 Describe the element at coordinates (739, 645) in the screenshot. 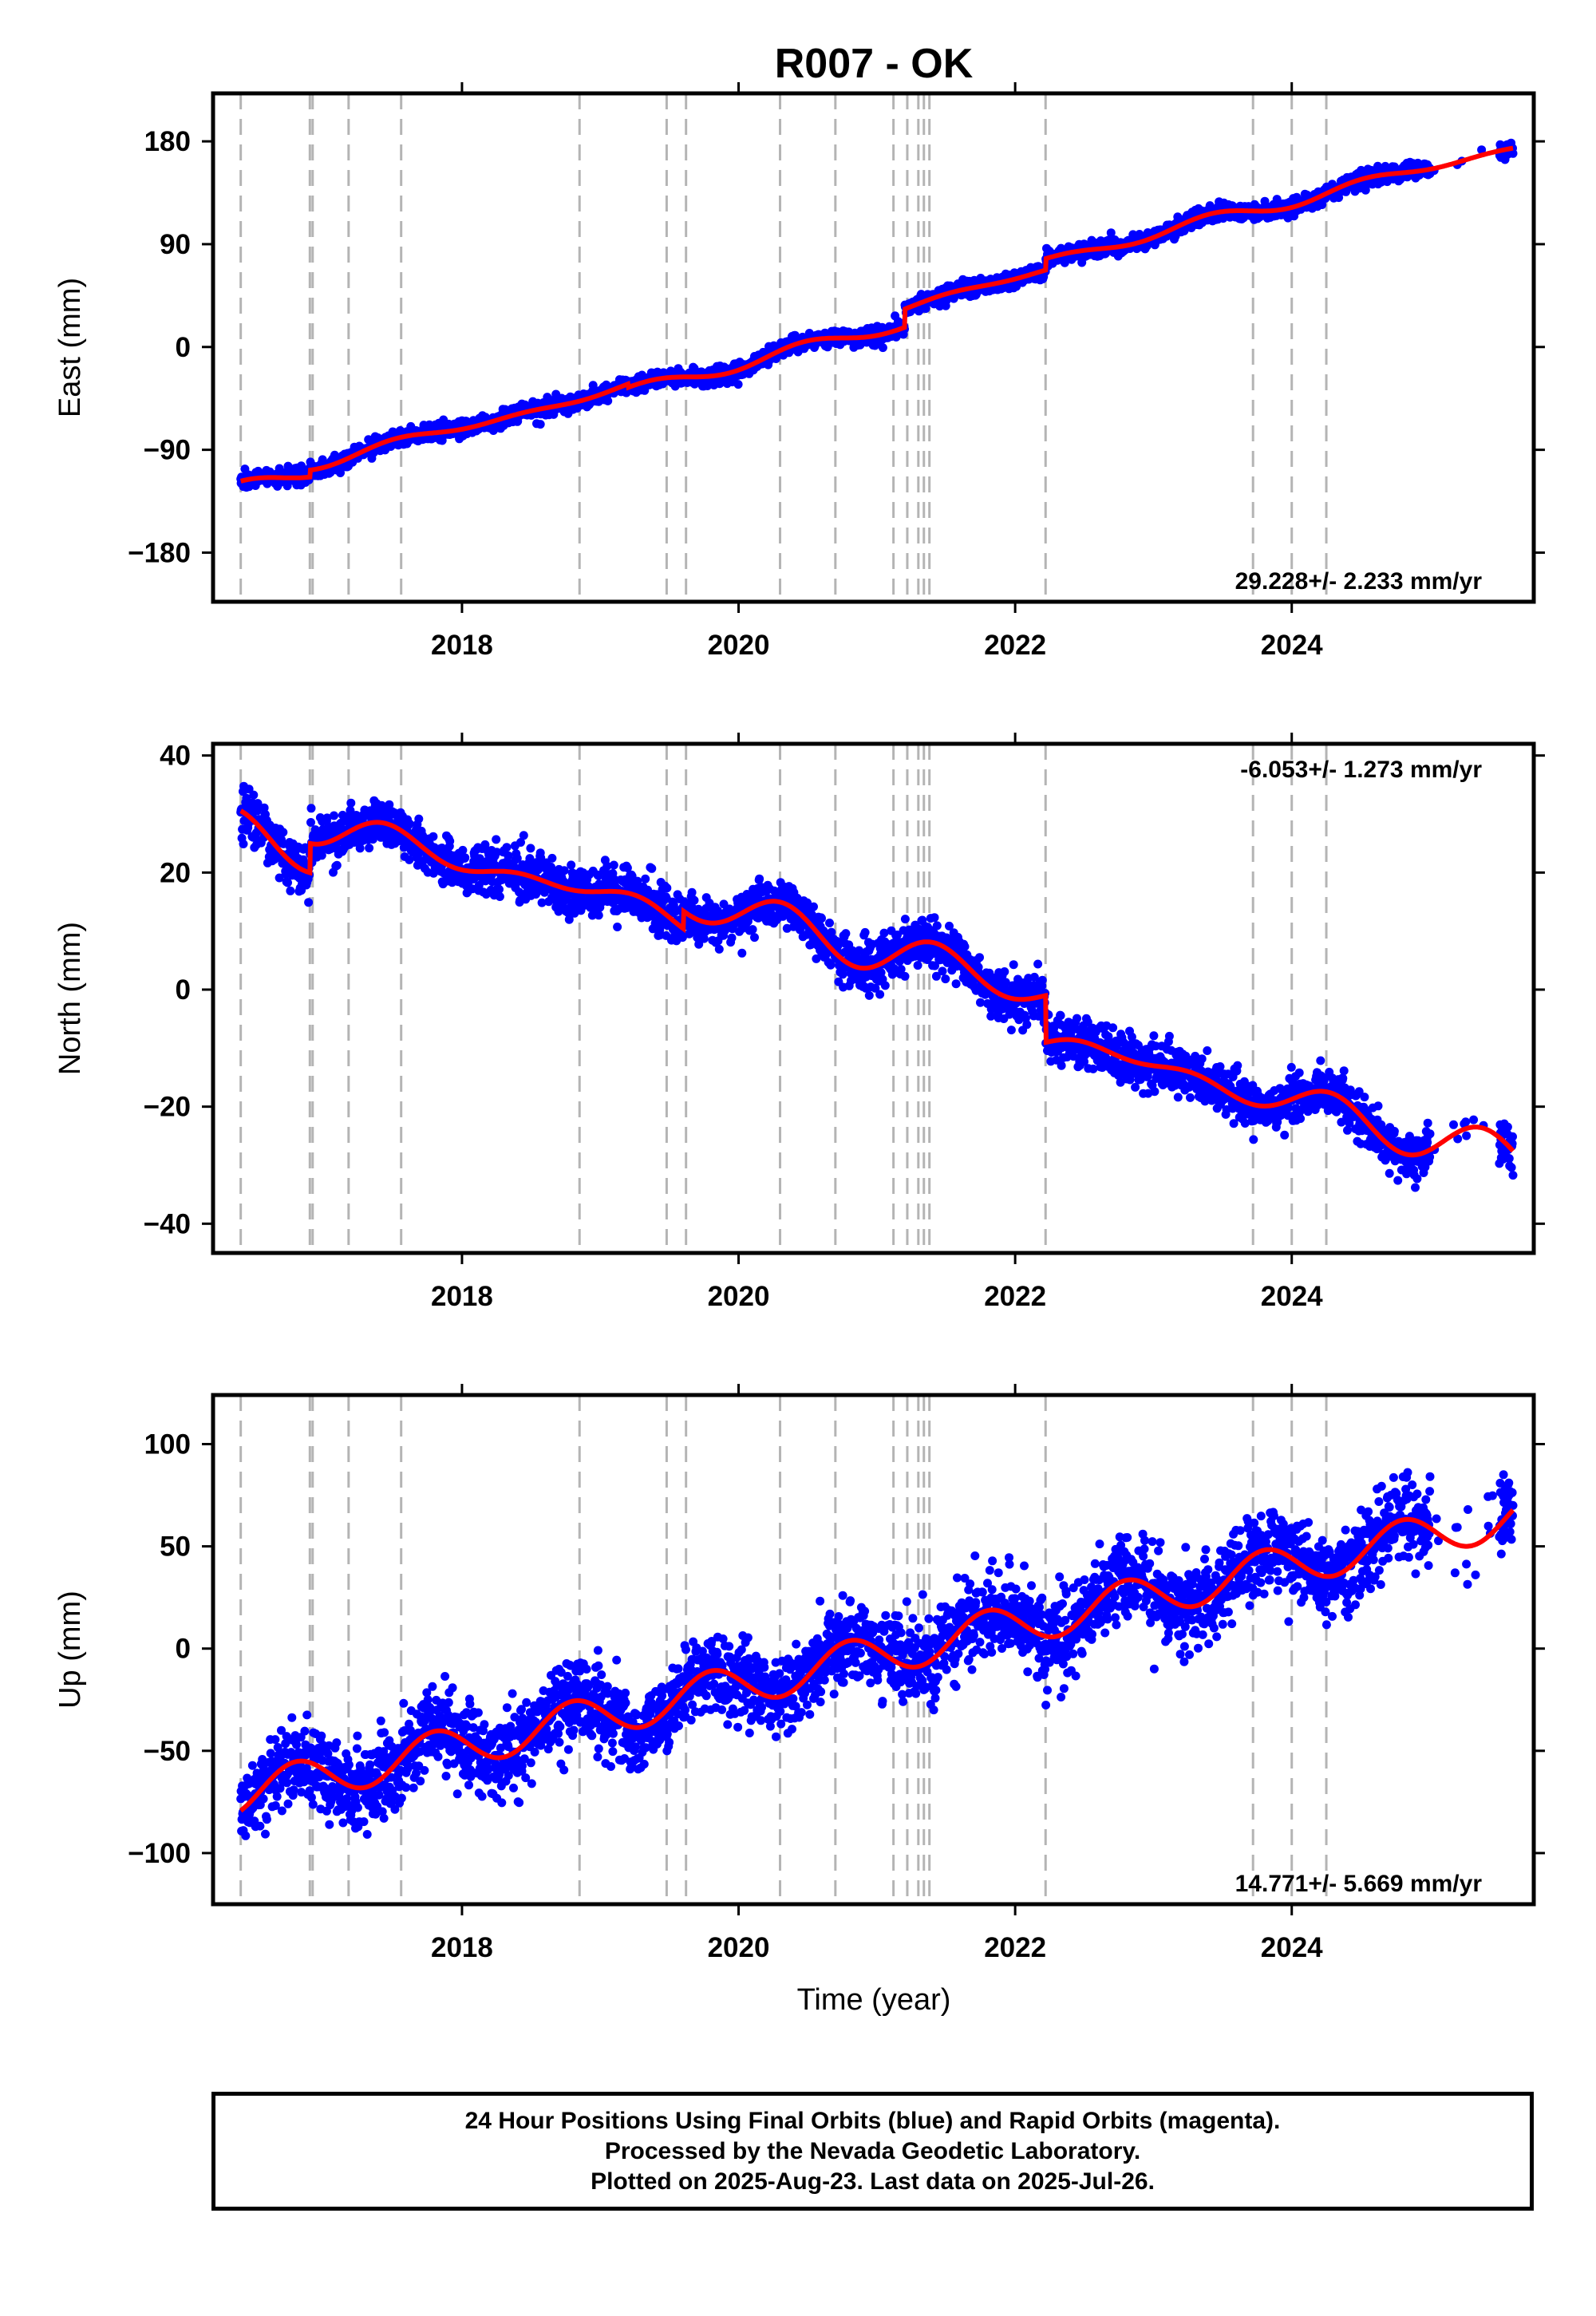

I see `x-tick-label: 2020` at that location.